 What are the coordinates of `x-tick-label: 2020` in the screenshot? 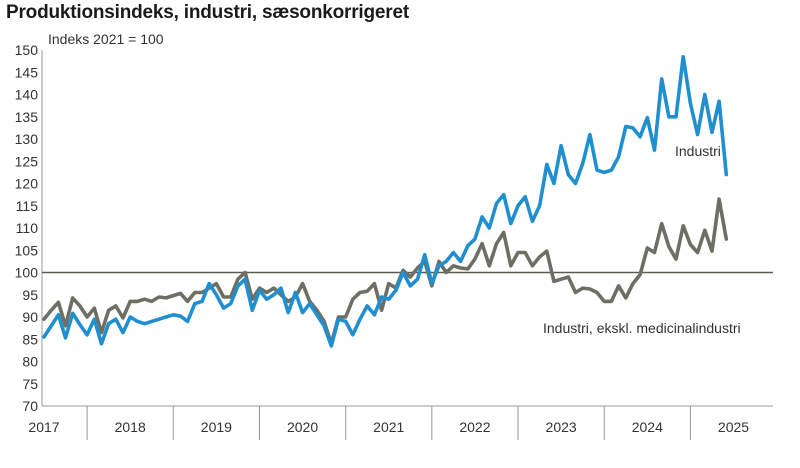 It's located at (302, 427).